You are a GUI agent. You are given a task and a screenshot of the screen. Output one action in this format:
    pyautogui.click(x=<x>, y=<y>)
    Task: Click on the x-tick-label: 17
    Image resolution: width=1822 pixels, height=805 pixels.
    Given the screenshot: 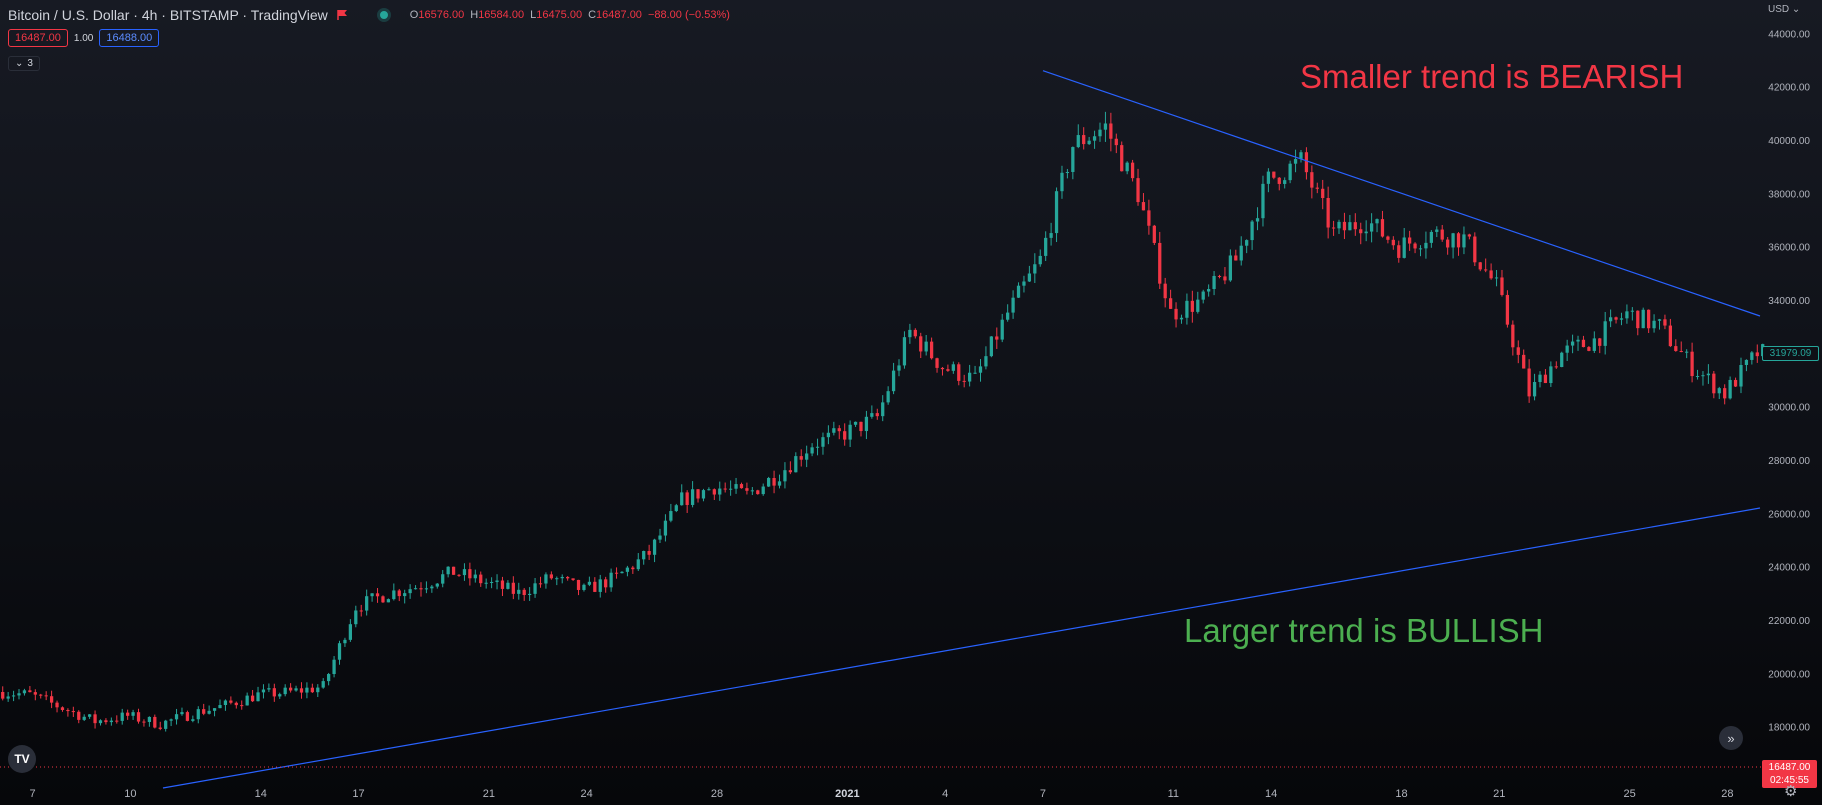 What is the action you would take?
    pyautogui.click(x=358, y=794)
    